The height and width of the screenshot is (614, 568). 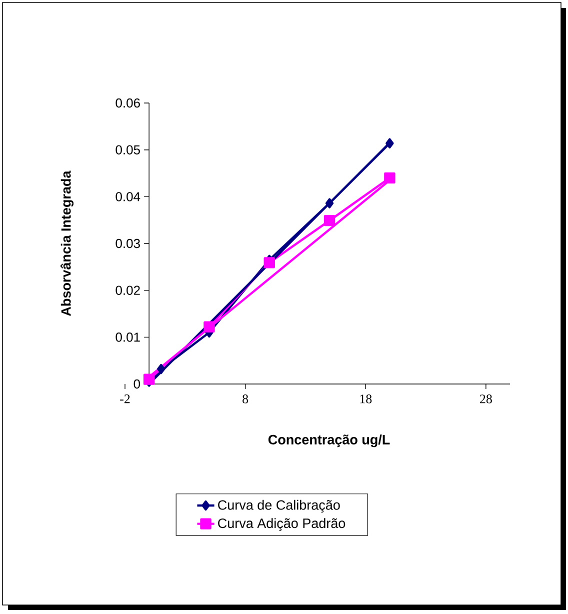 I want to click on legend-label: Curva Adição Padrão, so click(x=282, y=524).